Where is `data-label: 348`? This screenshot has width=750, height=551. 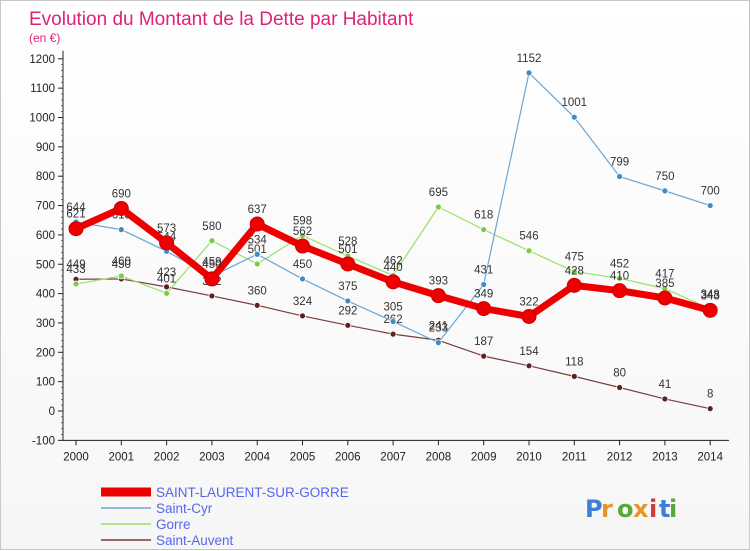
data-label: 348 is located at coordinates (710, 295).